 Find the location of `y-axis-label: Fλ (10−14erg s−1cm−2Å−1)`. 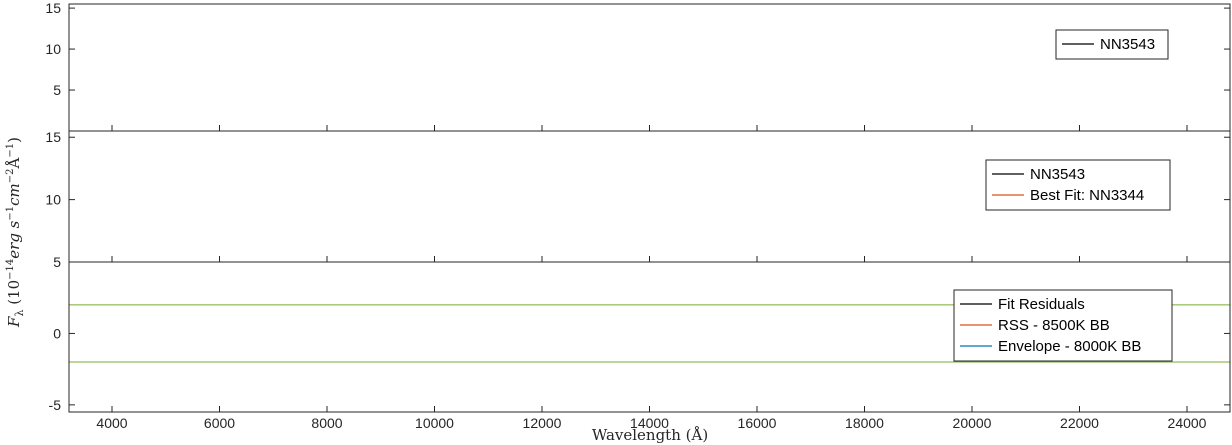

y-axis-label: Fλ (10−14erg s−1cm−2Å−1) is located at coordinates (15, 232).